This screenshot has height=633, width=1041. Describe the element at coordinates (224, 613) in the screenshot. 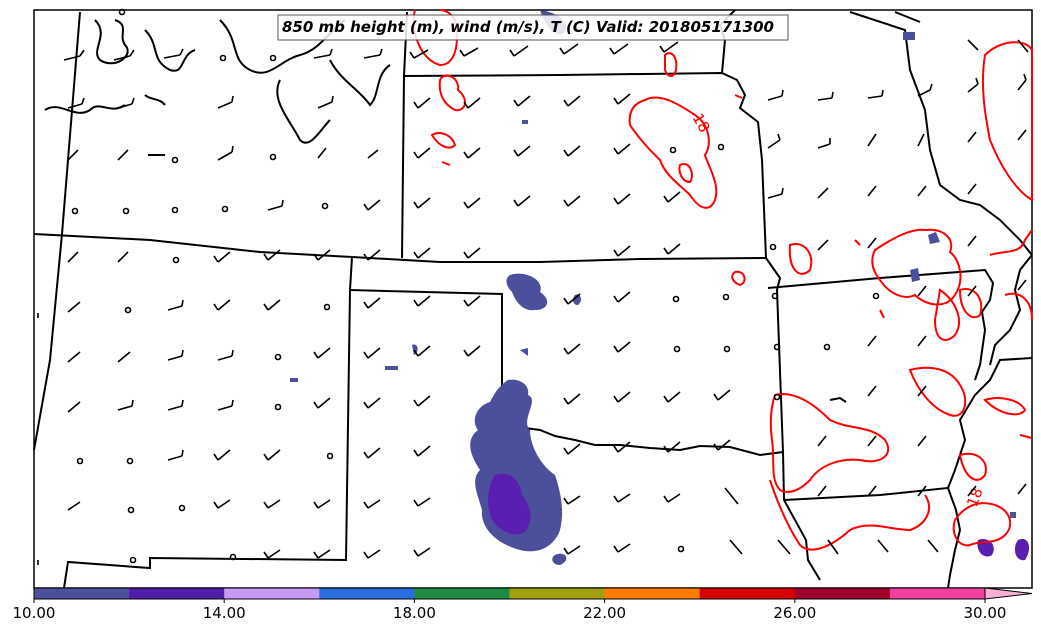

I see `colorbar-tick-label: 14.00` at that location.